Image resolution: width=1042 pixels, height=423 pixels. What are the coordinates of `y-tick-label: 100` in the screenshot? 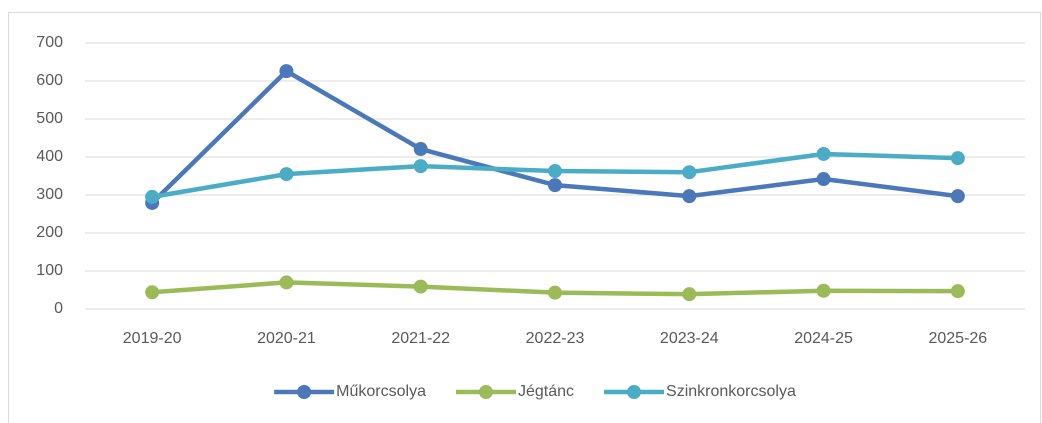 It's located at (49, 270).